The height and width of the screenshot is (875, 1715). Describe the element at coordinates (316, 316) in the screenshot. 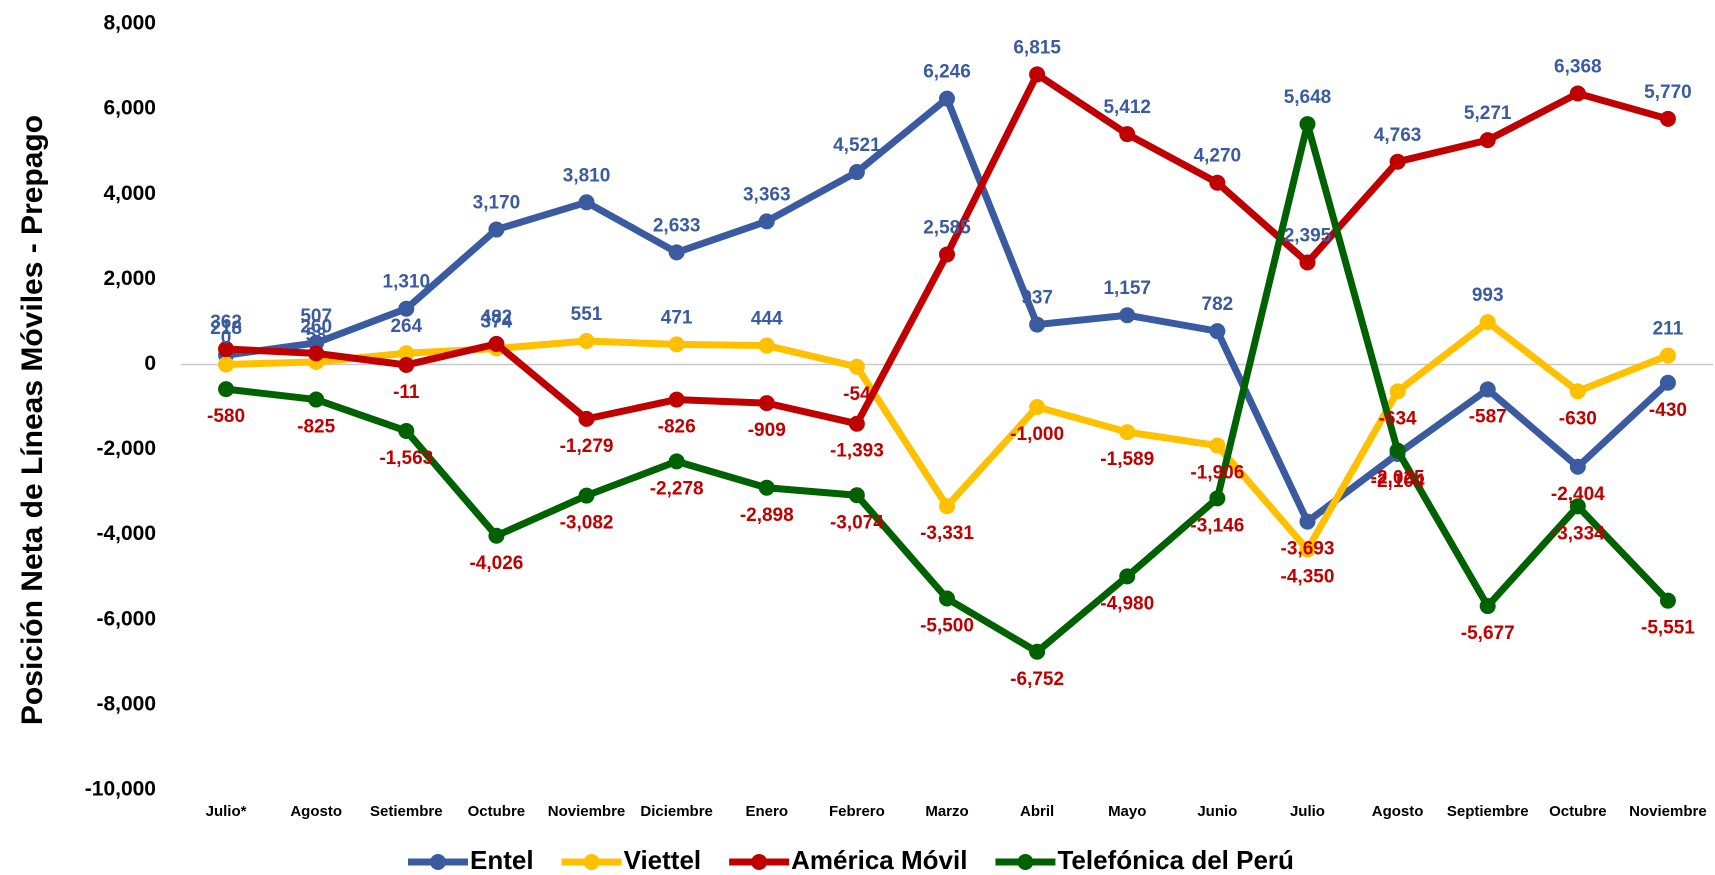

I see `data-label: 507` at that location.